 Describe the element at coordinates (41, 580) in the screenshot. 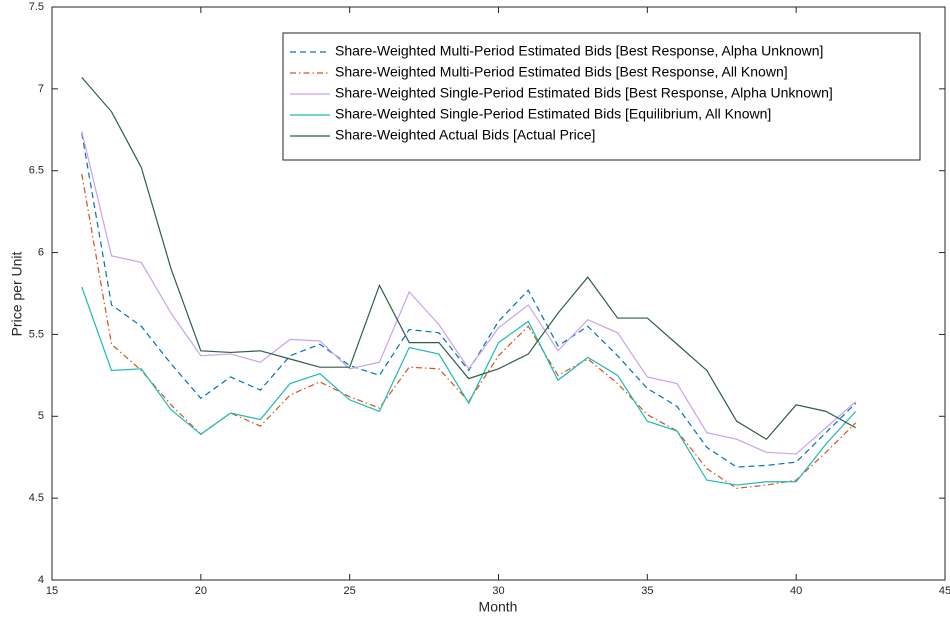

I see `y-tick-label: 4` at that location.